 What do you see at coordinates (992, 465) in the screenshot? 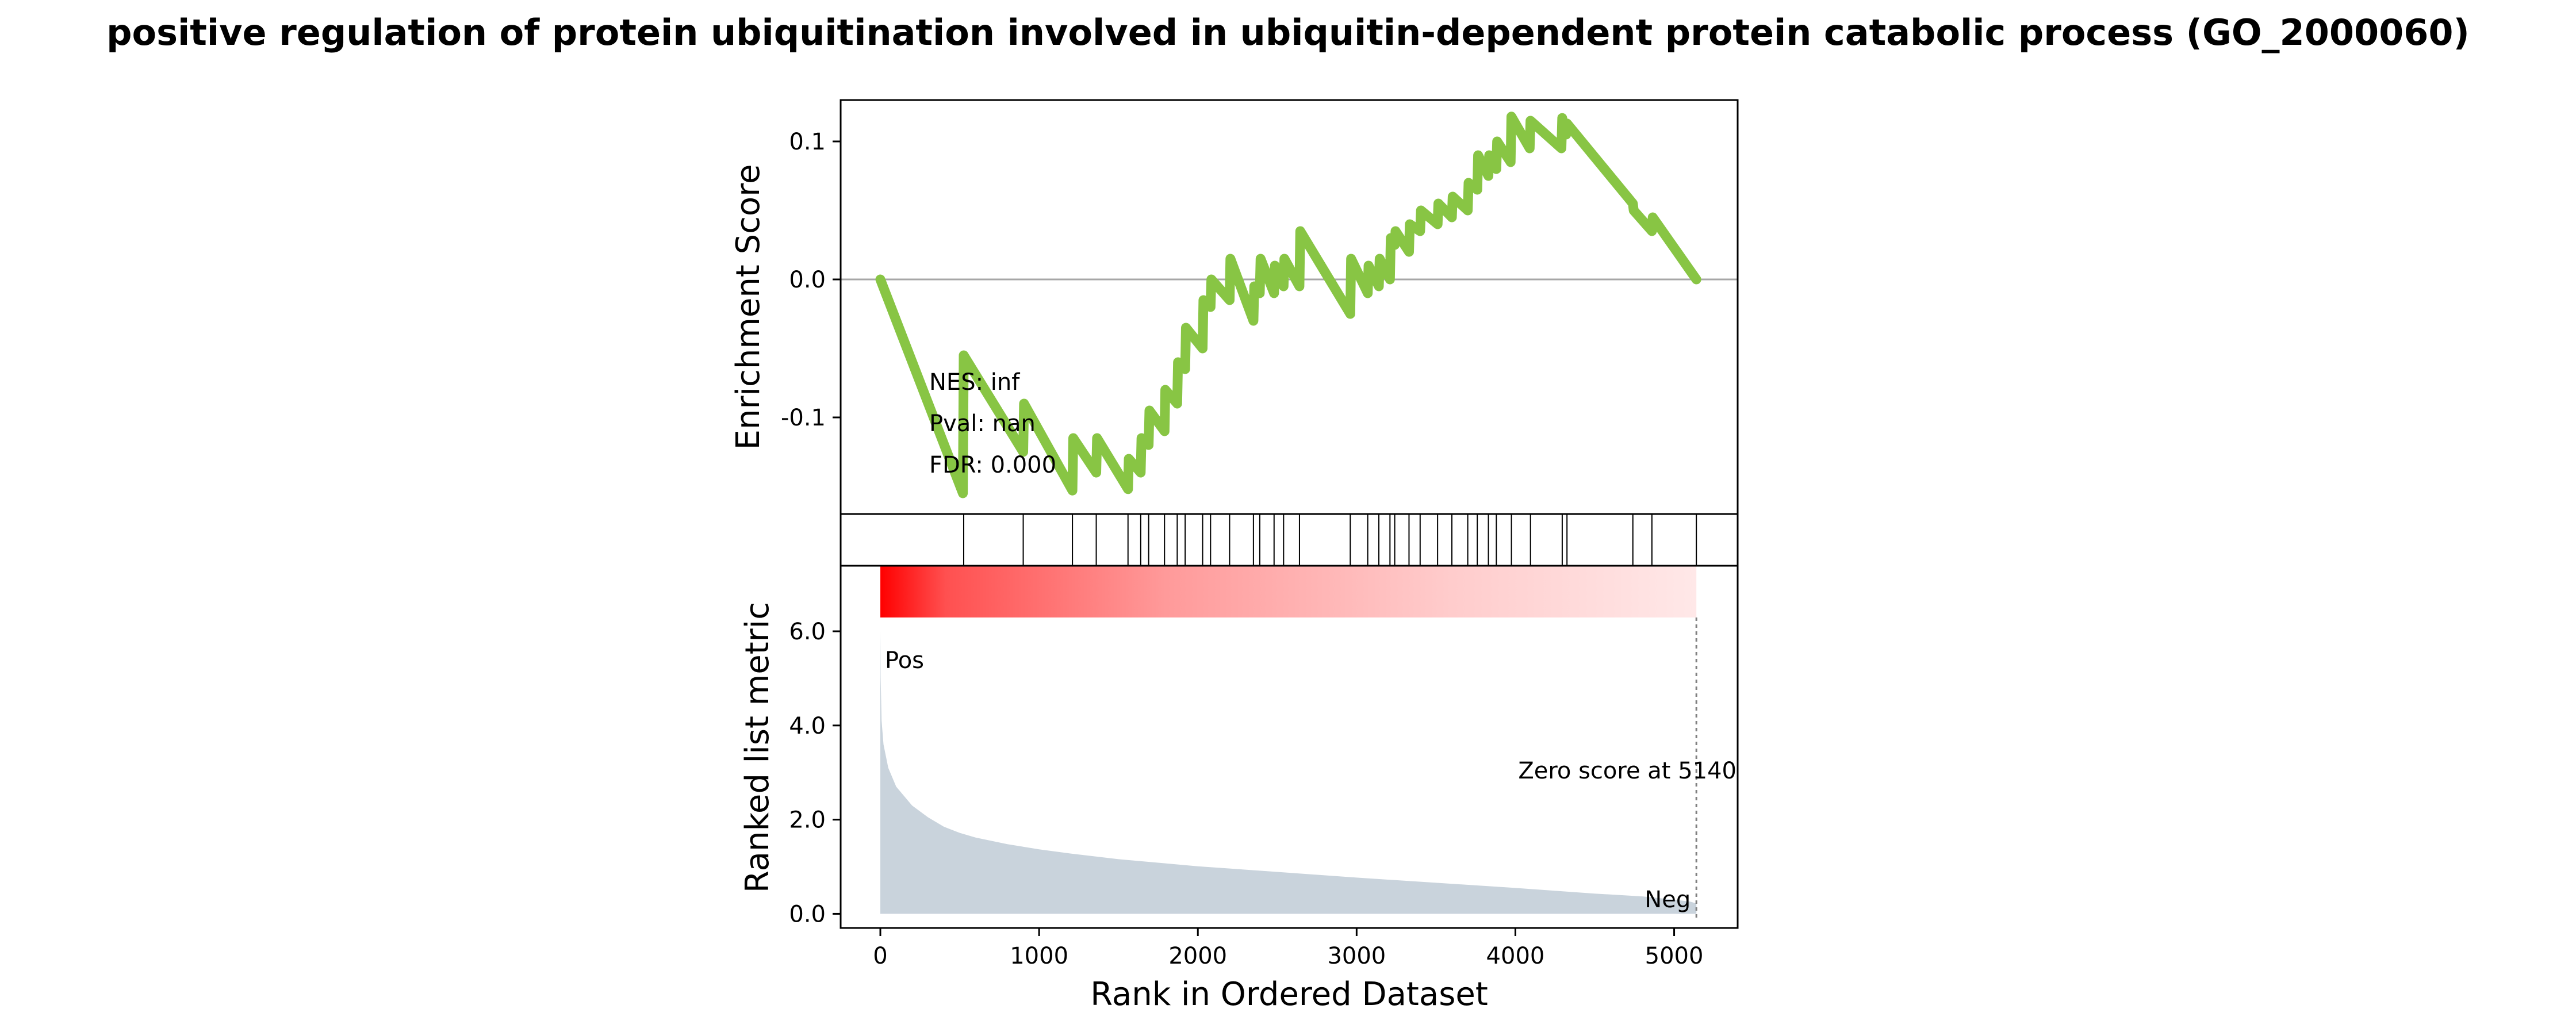
I see `fdr-stat: FDR: 0.000` at bounding box center [992, 465].